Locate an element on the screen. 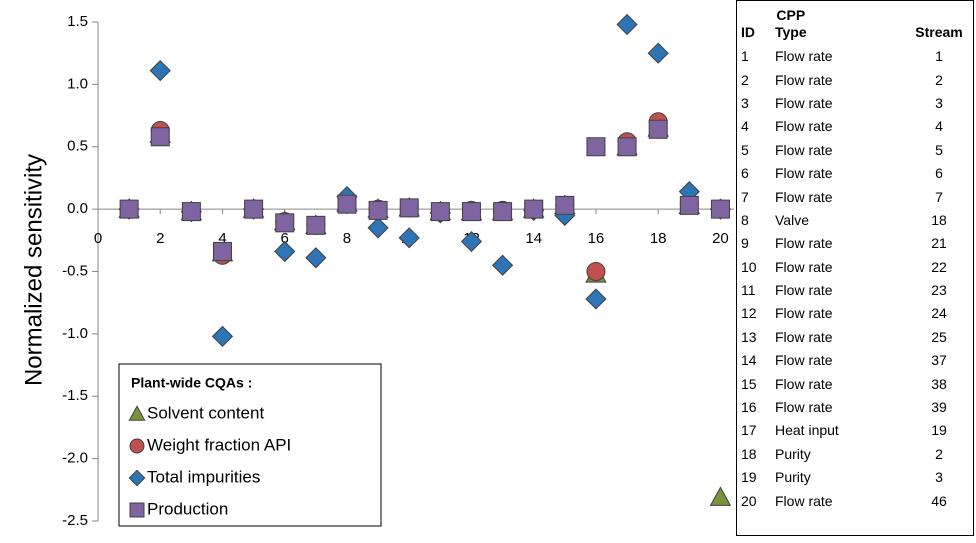 This screenshot has height=543, width=976. header-text: ID is located at coordinates (748, 32).